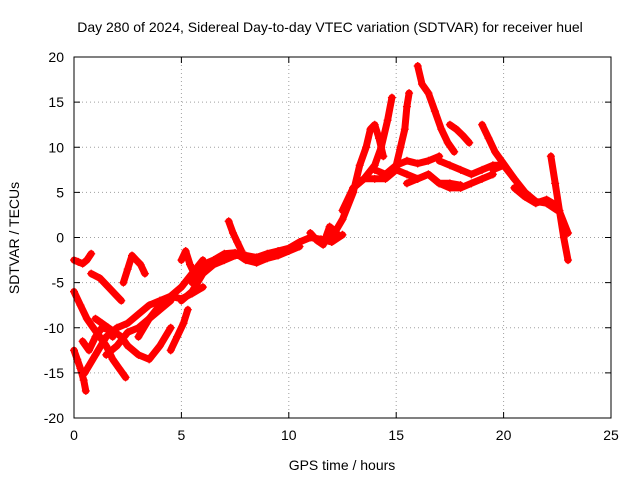  Describe the element at coordinates (403, 129) in the screenshot. I see `series-arc22` at that location.